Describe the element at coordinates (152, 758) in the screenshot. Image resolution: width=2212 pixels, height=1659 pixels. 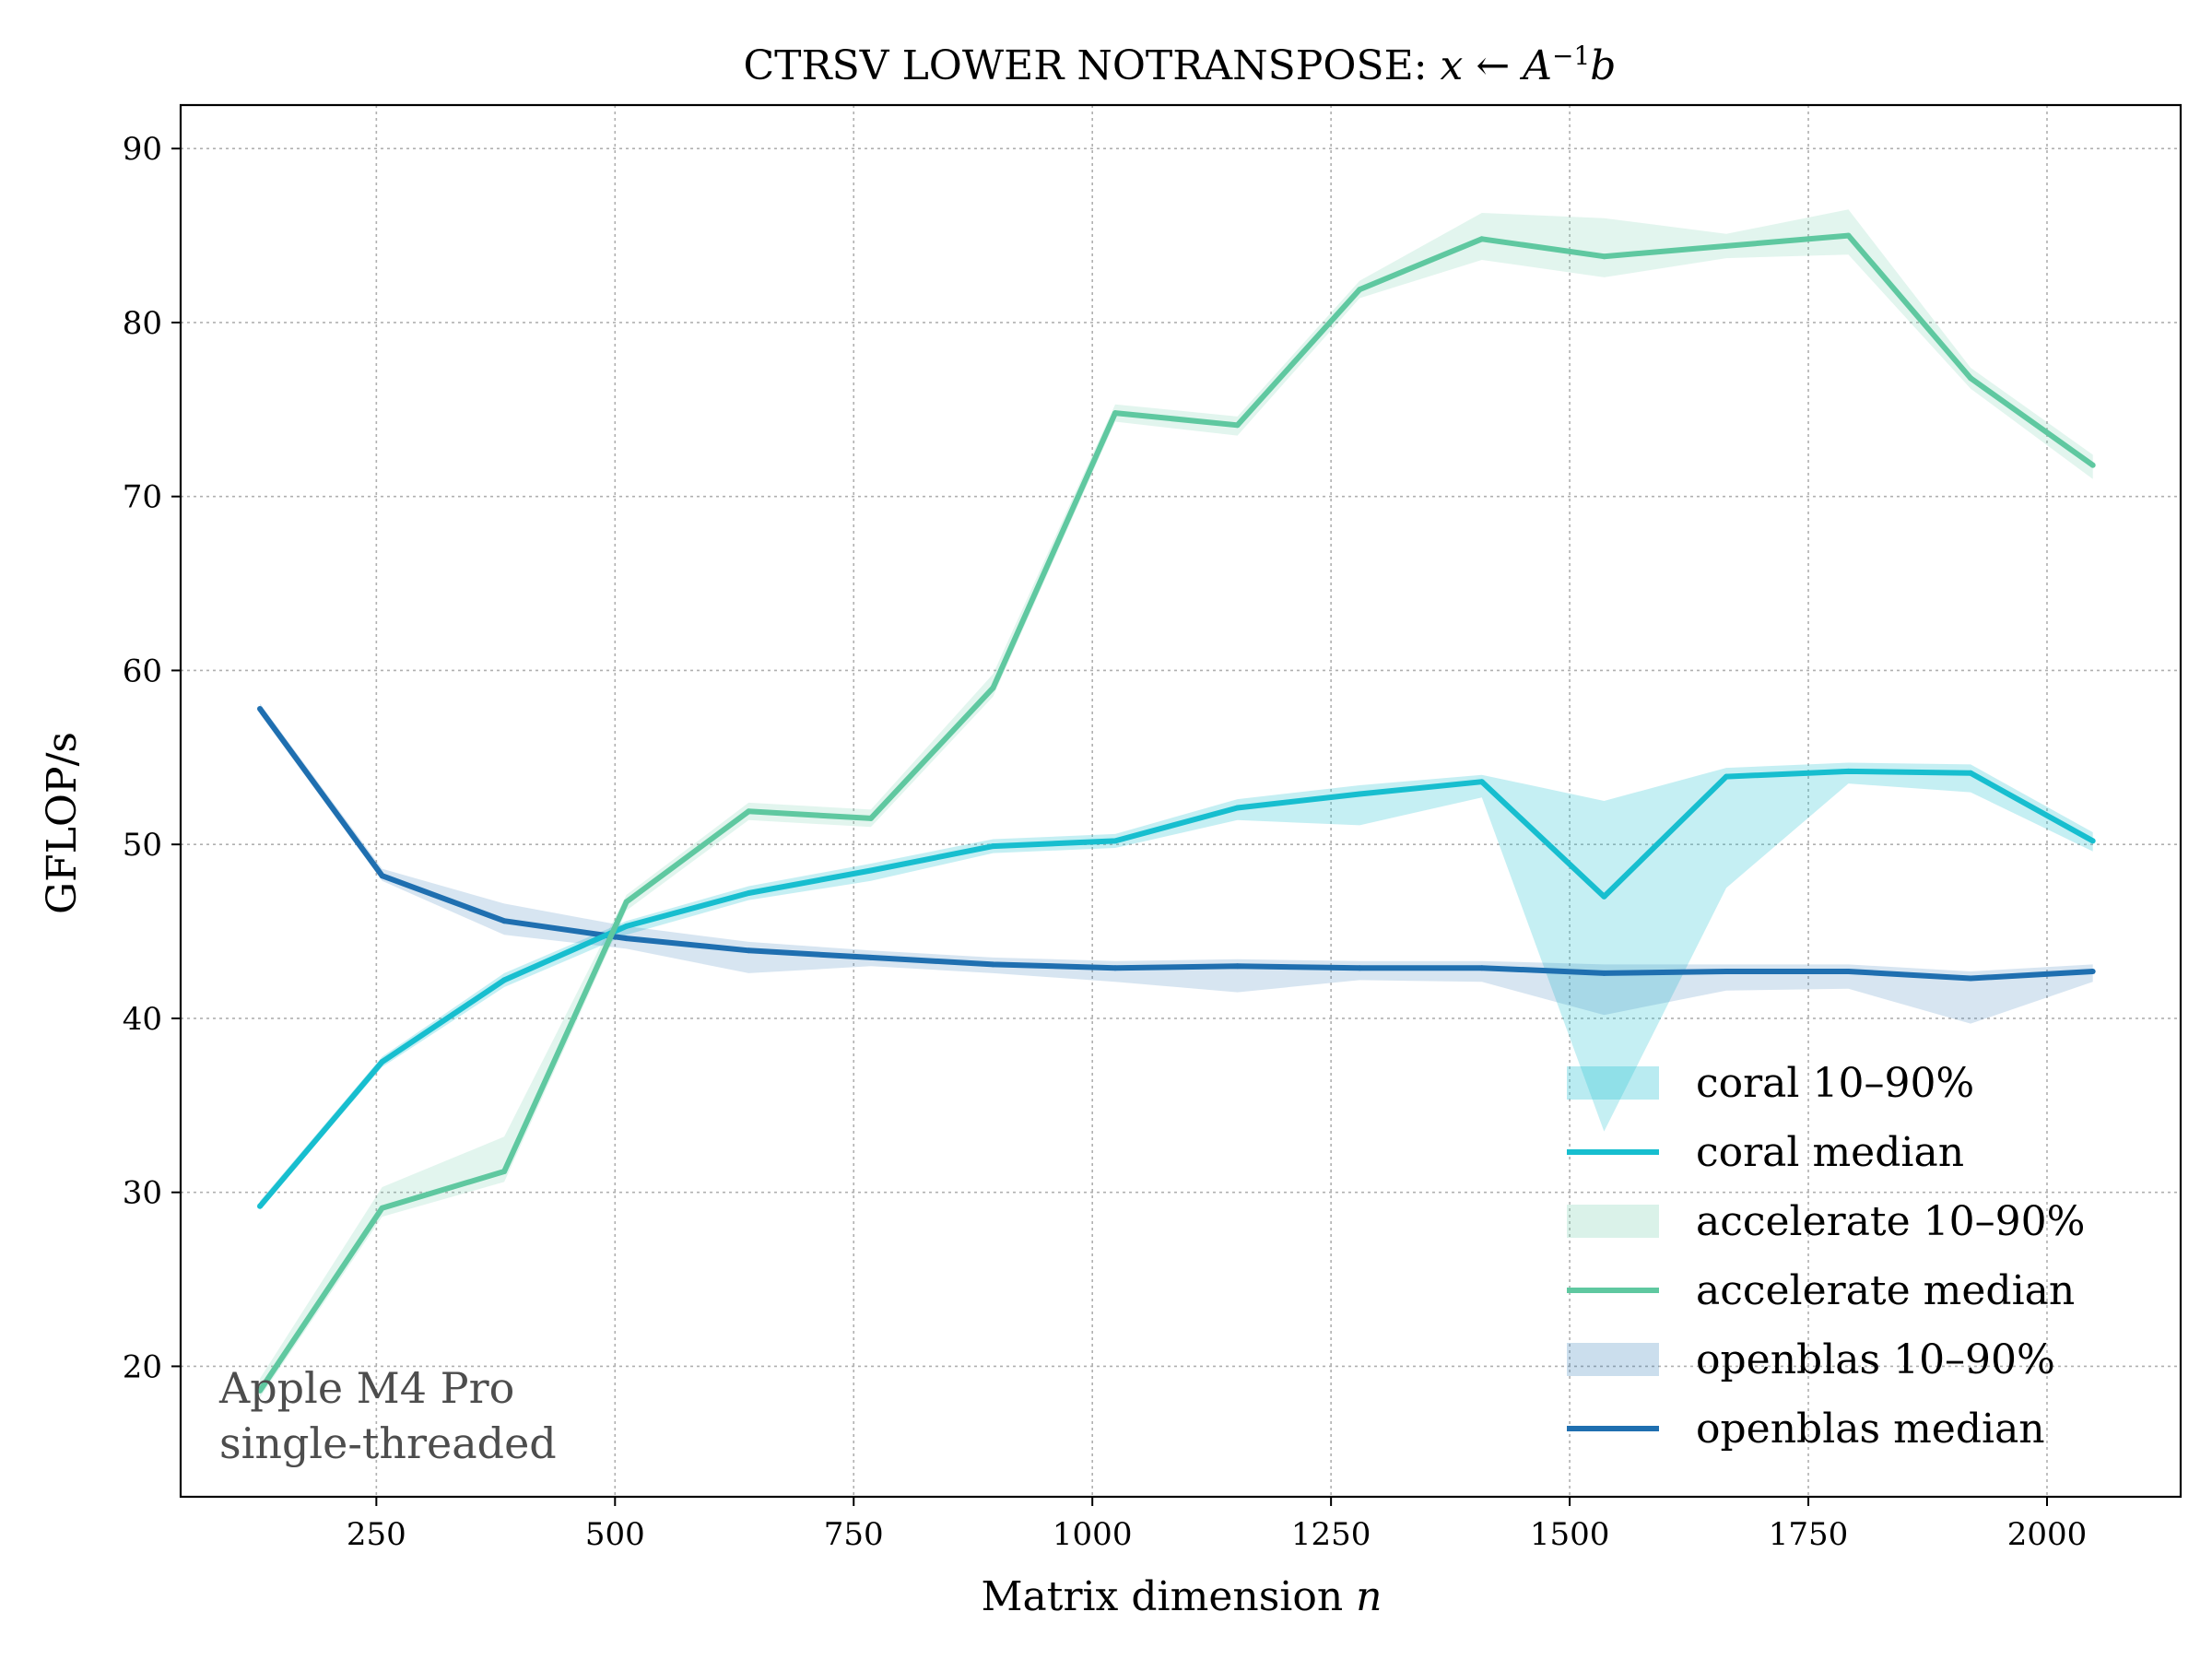
I see `y-axis-ticks: 20 30 40 50 60 70 80 90` at that location.